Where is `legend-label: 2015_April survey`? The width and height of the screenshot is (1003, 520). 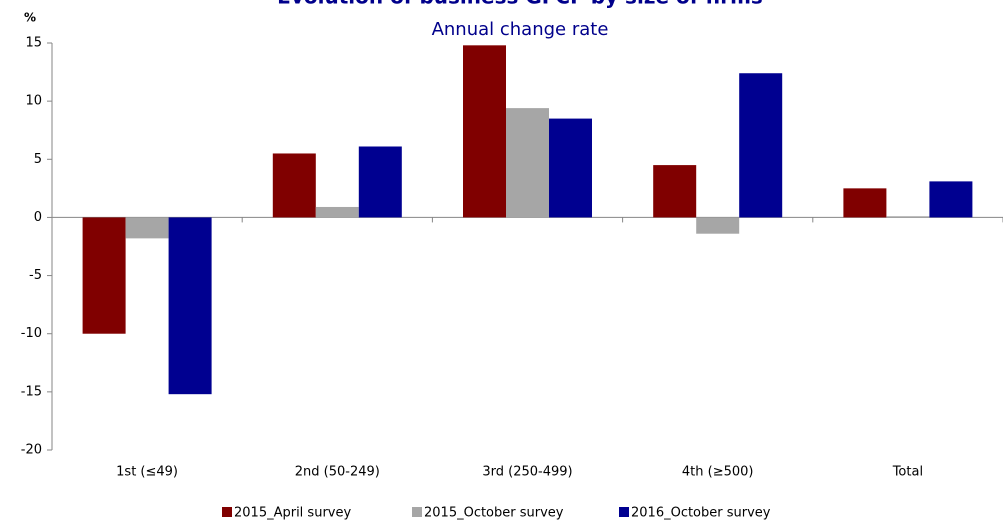 legend-label: 2015_April survey is located at coordinates (292, 513).